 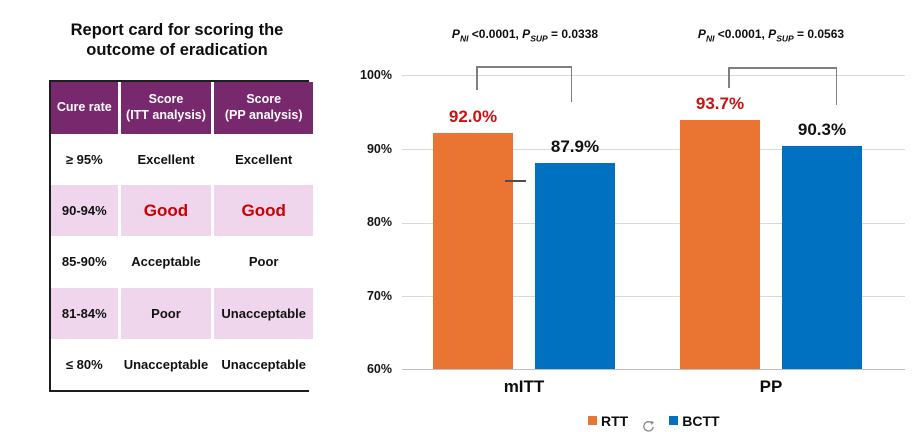 I want to click on p-value-annotation-mitt: PNI <0.0001, PSUP = 0.0338, so click(x=525, y=35).